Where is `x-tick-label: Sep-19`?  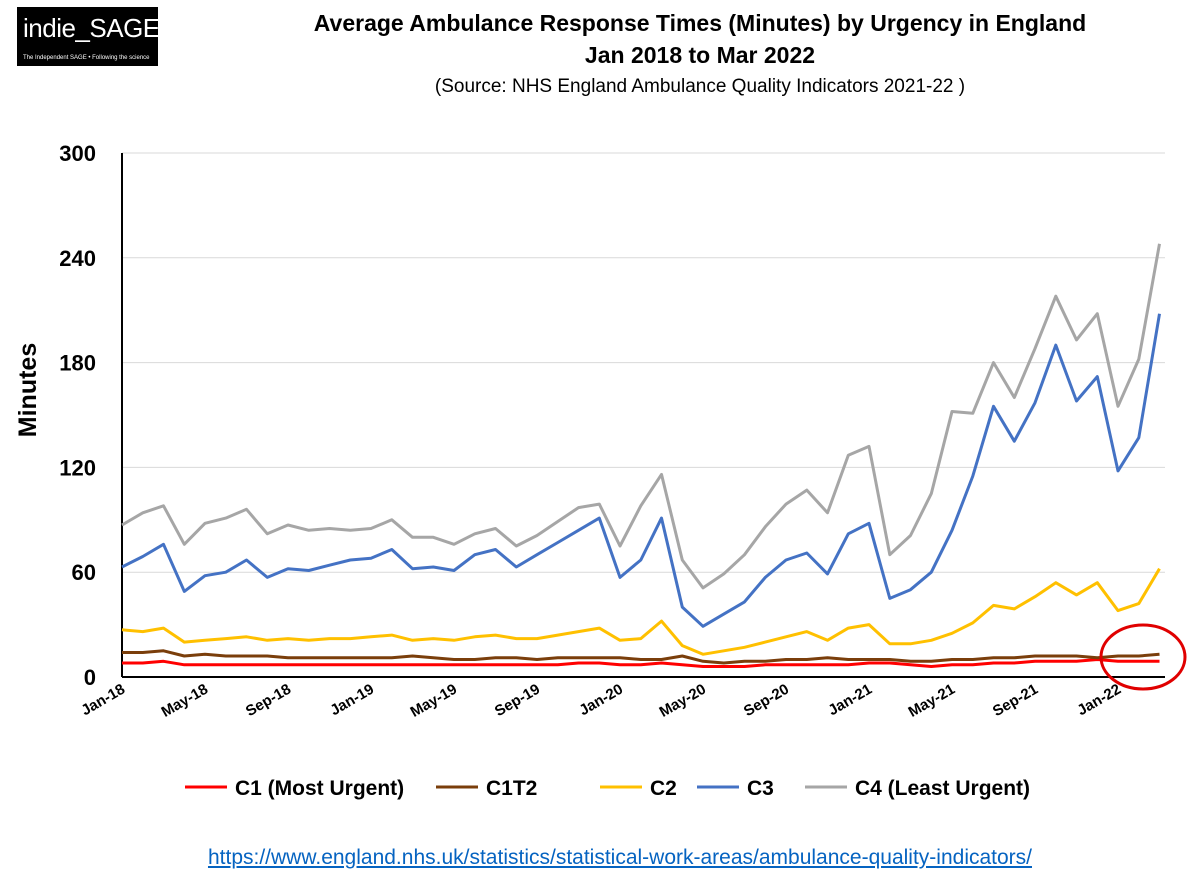 x-tick-label: Sep-19 is located at coordinates (517, 700).